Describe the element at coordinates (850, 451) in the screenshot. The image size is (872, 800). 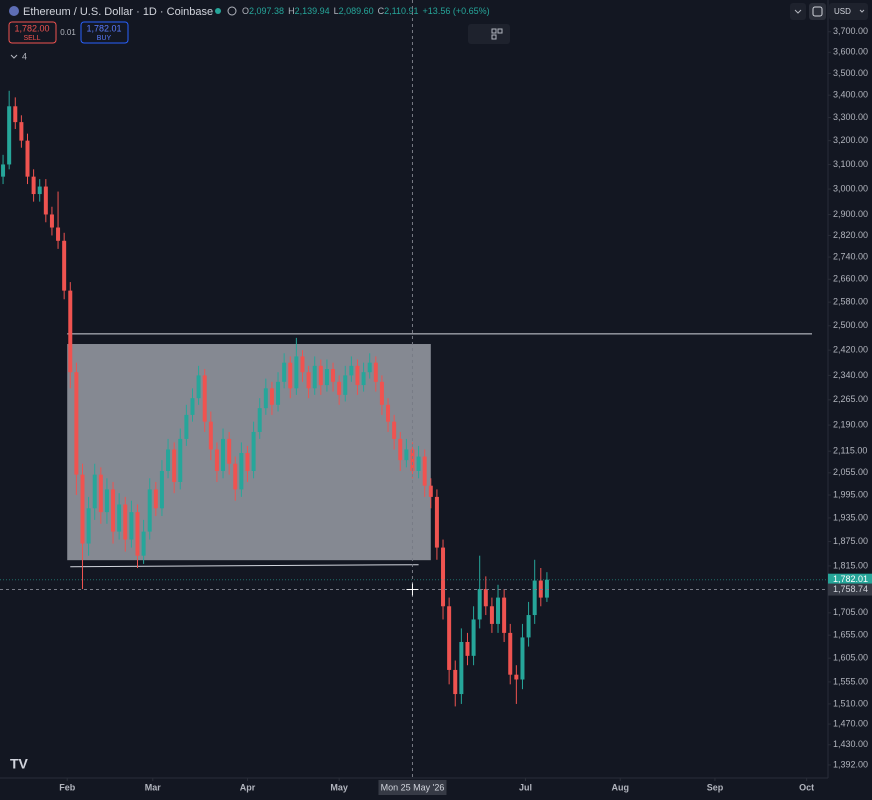
I see `y-tick-label: 2,115.00` at that location.